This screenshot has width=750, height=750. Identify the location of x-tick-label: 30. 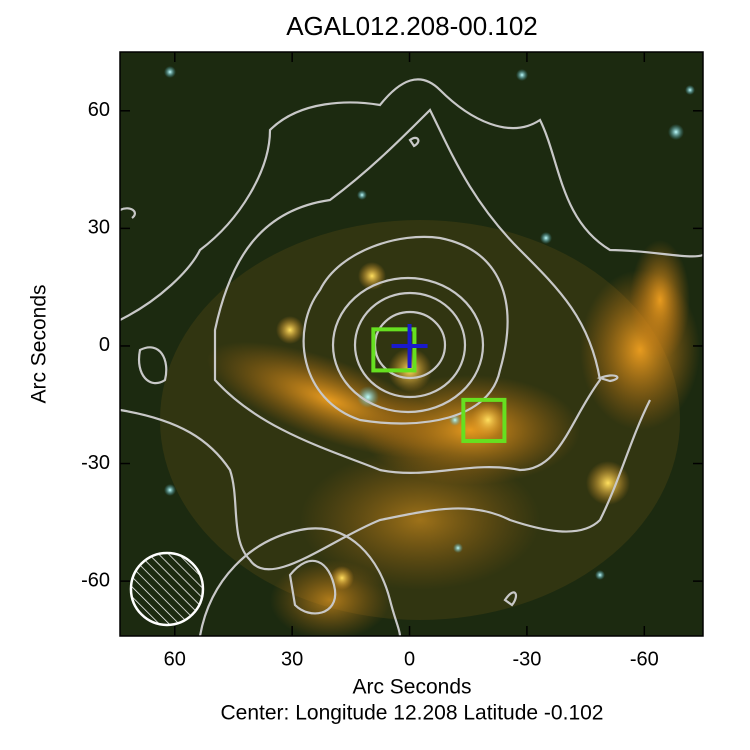
(292, 659).